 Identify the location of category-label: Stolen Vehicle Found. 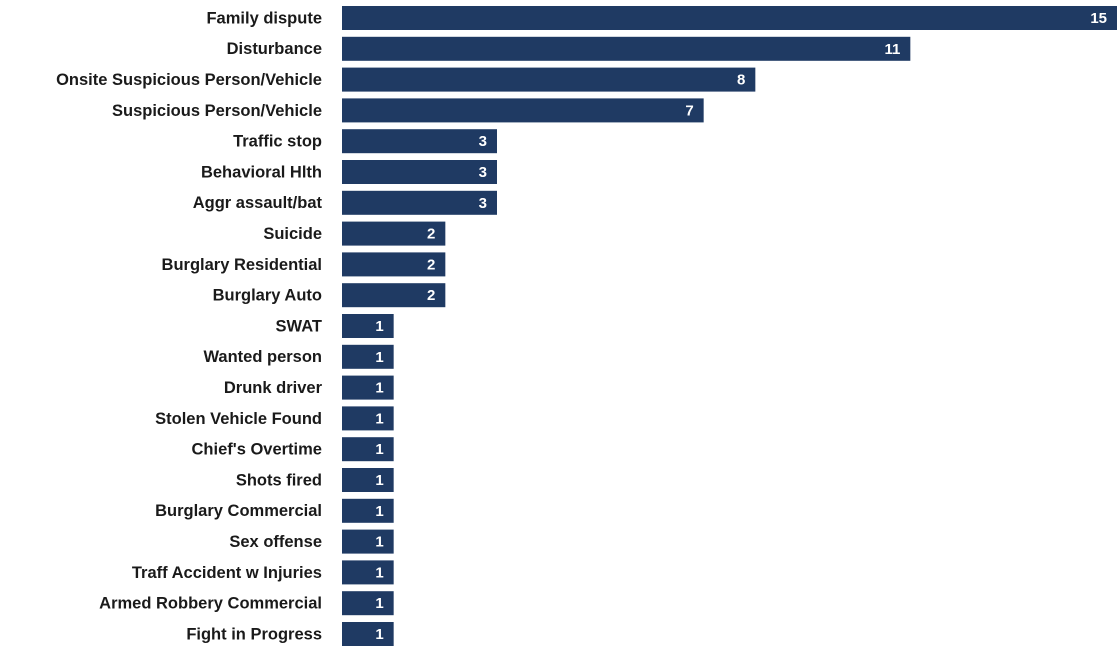
(238, 419).